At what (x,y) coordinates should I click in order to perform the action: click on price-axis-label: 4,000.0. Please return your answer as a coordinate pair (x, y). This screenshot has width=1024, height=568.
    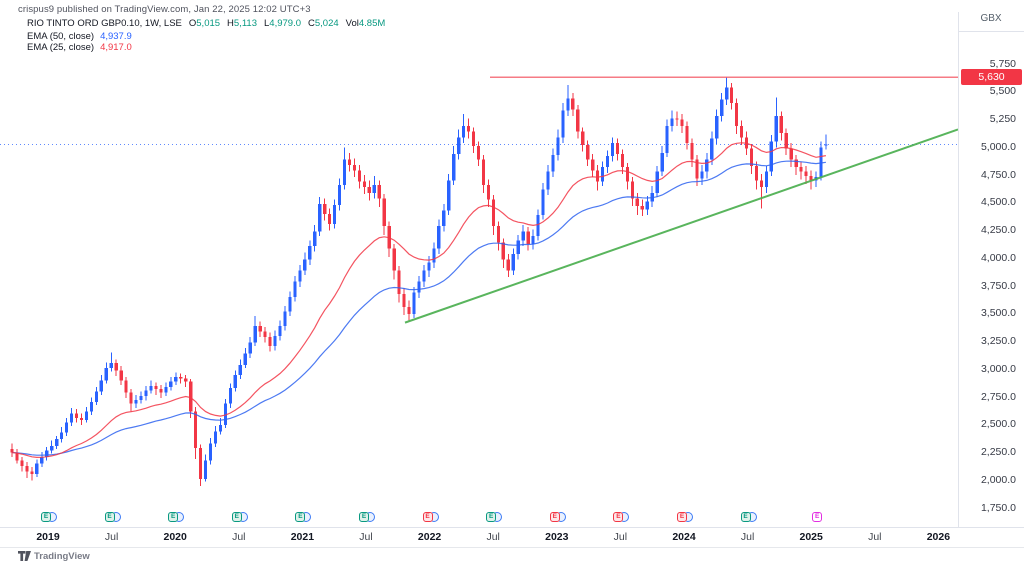
    Looking at the image, I should click on (998, 257).